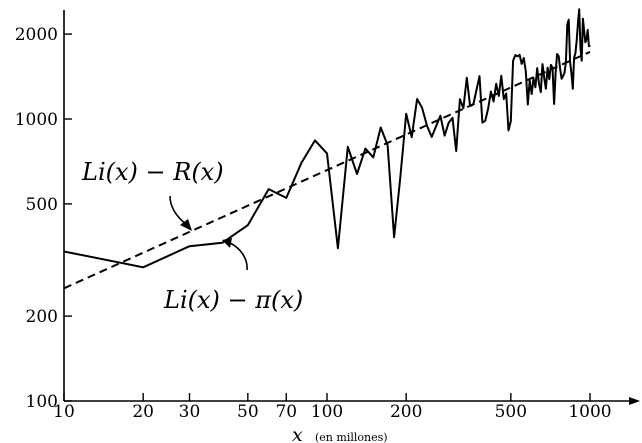  I want to click on x-tick-label: 20, so click(143, 412).